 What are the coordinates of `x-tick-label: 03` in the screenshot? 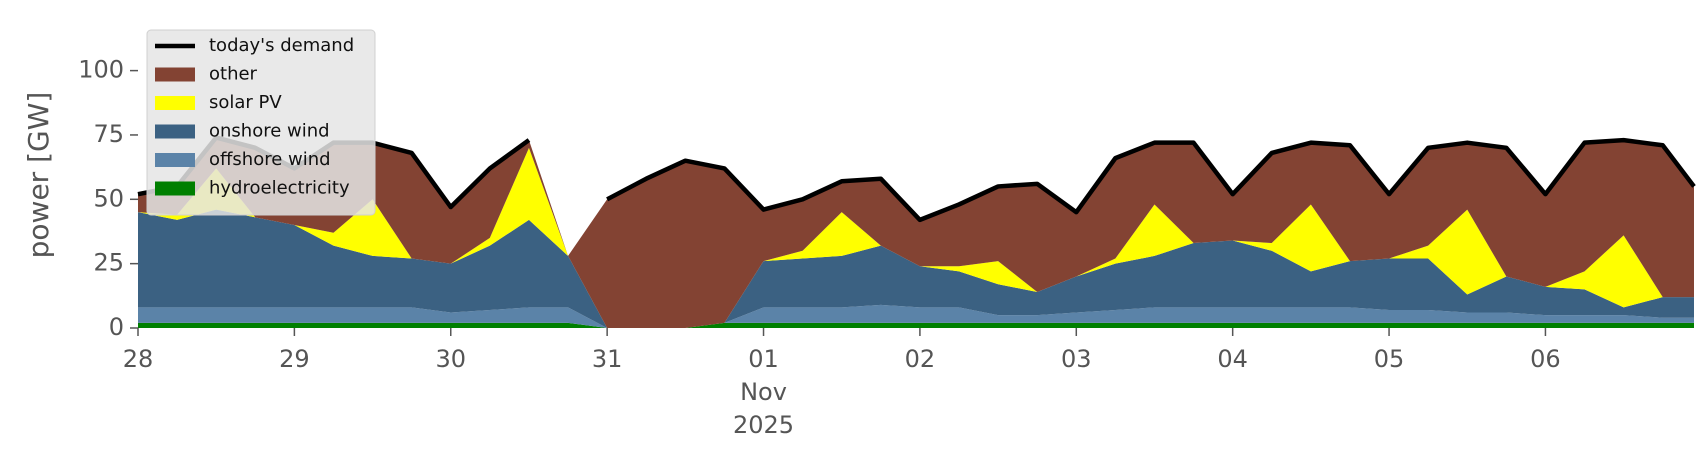 It's located at (1076, 359).